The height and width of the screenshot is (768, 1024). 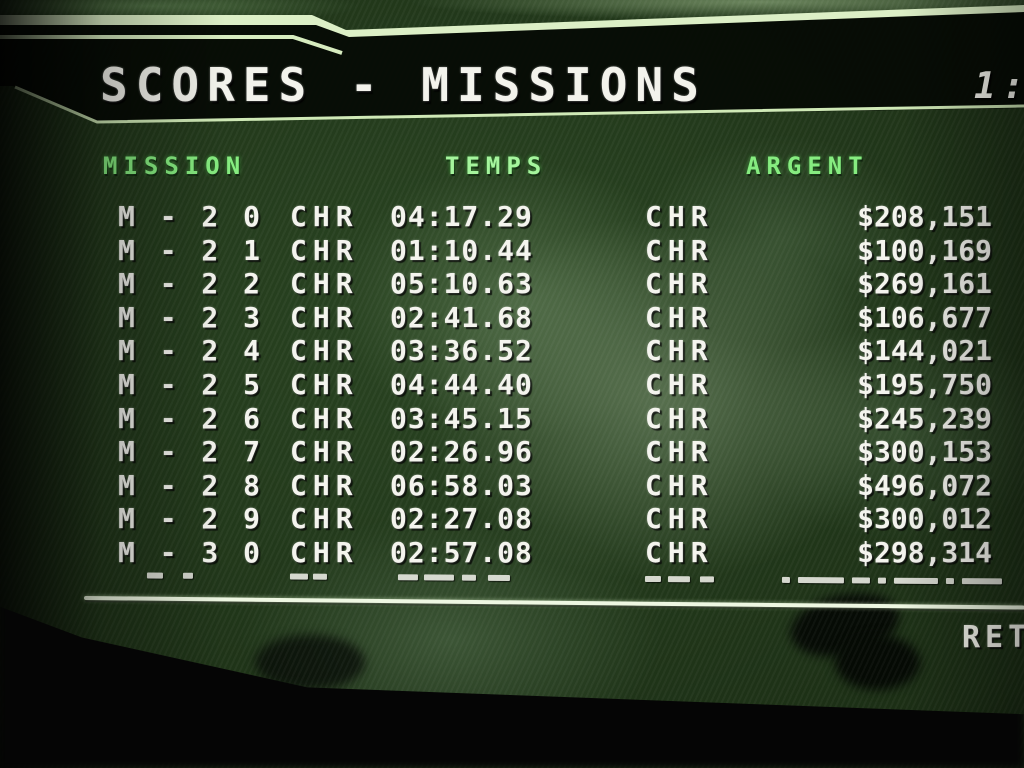 I want to click on mission-money: $496,072, so click(x=924, y=485).